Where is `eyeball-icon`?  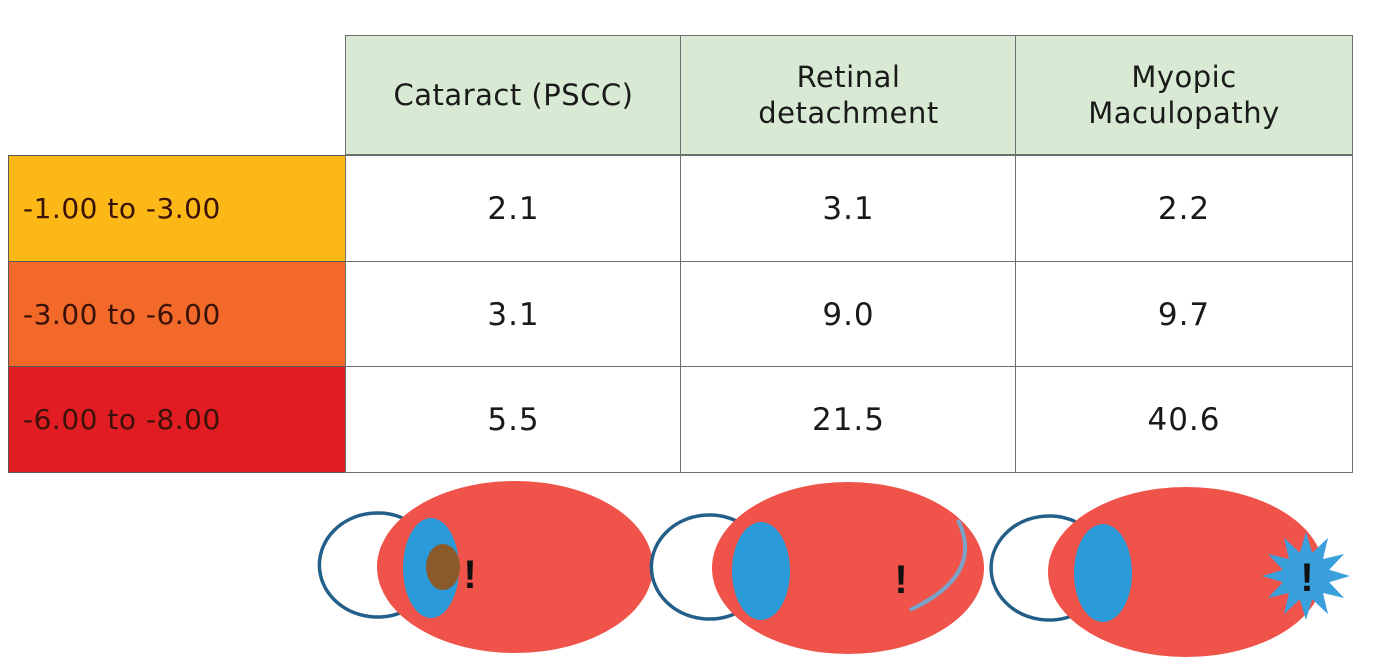
eyeball-icon is located at coordinates (848, 568).